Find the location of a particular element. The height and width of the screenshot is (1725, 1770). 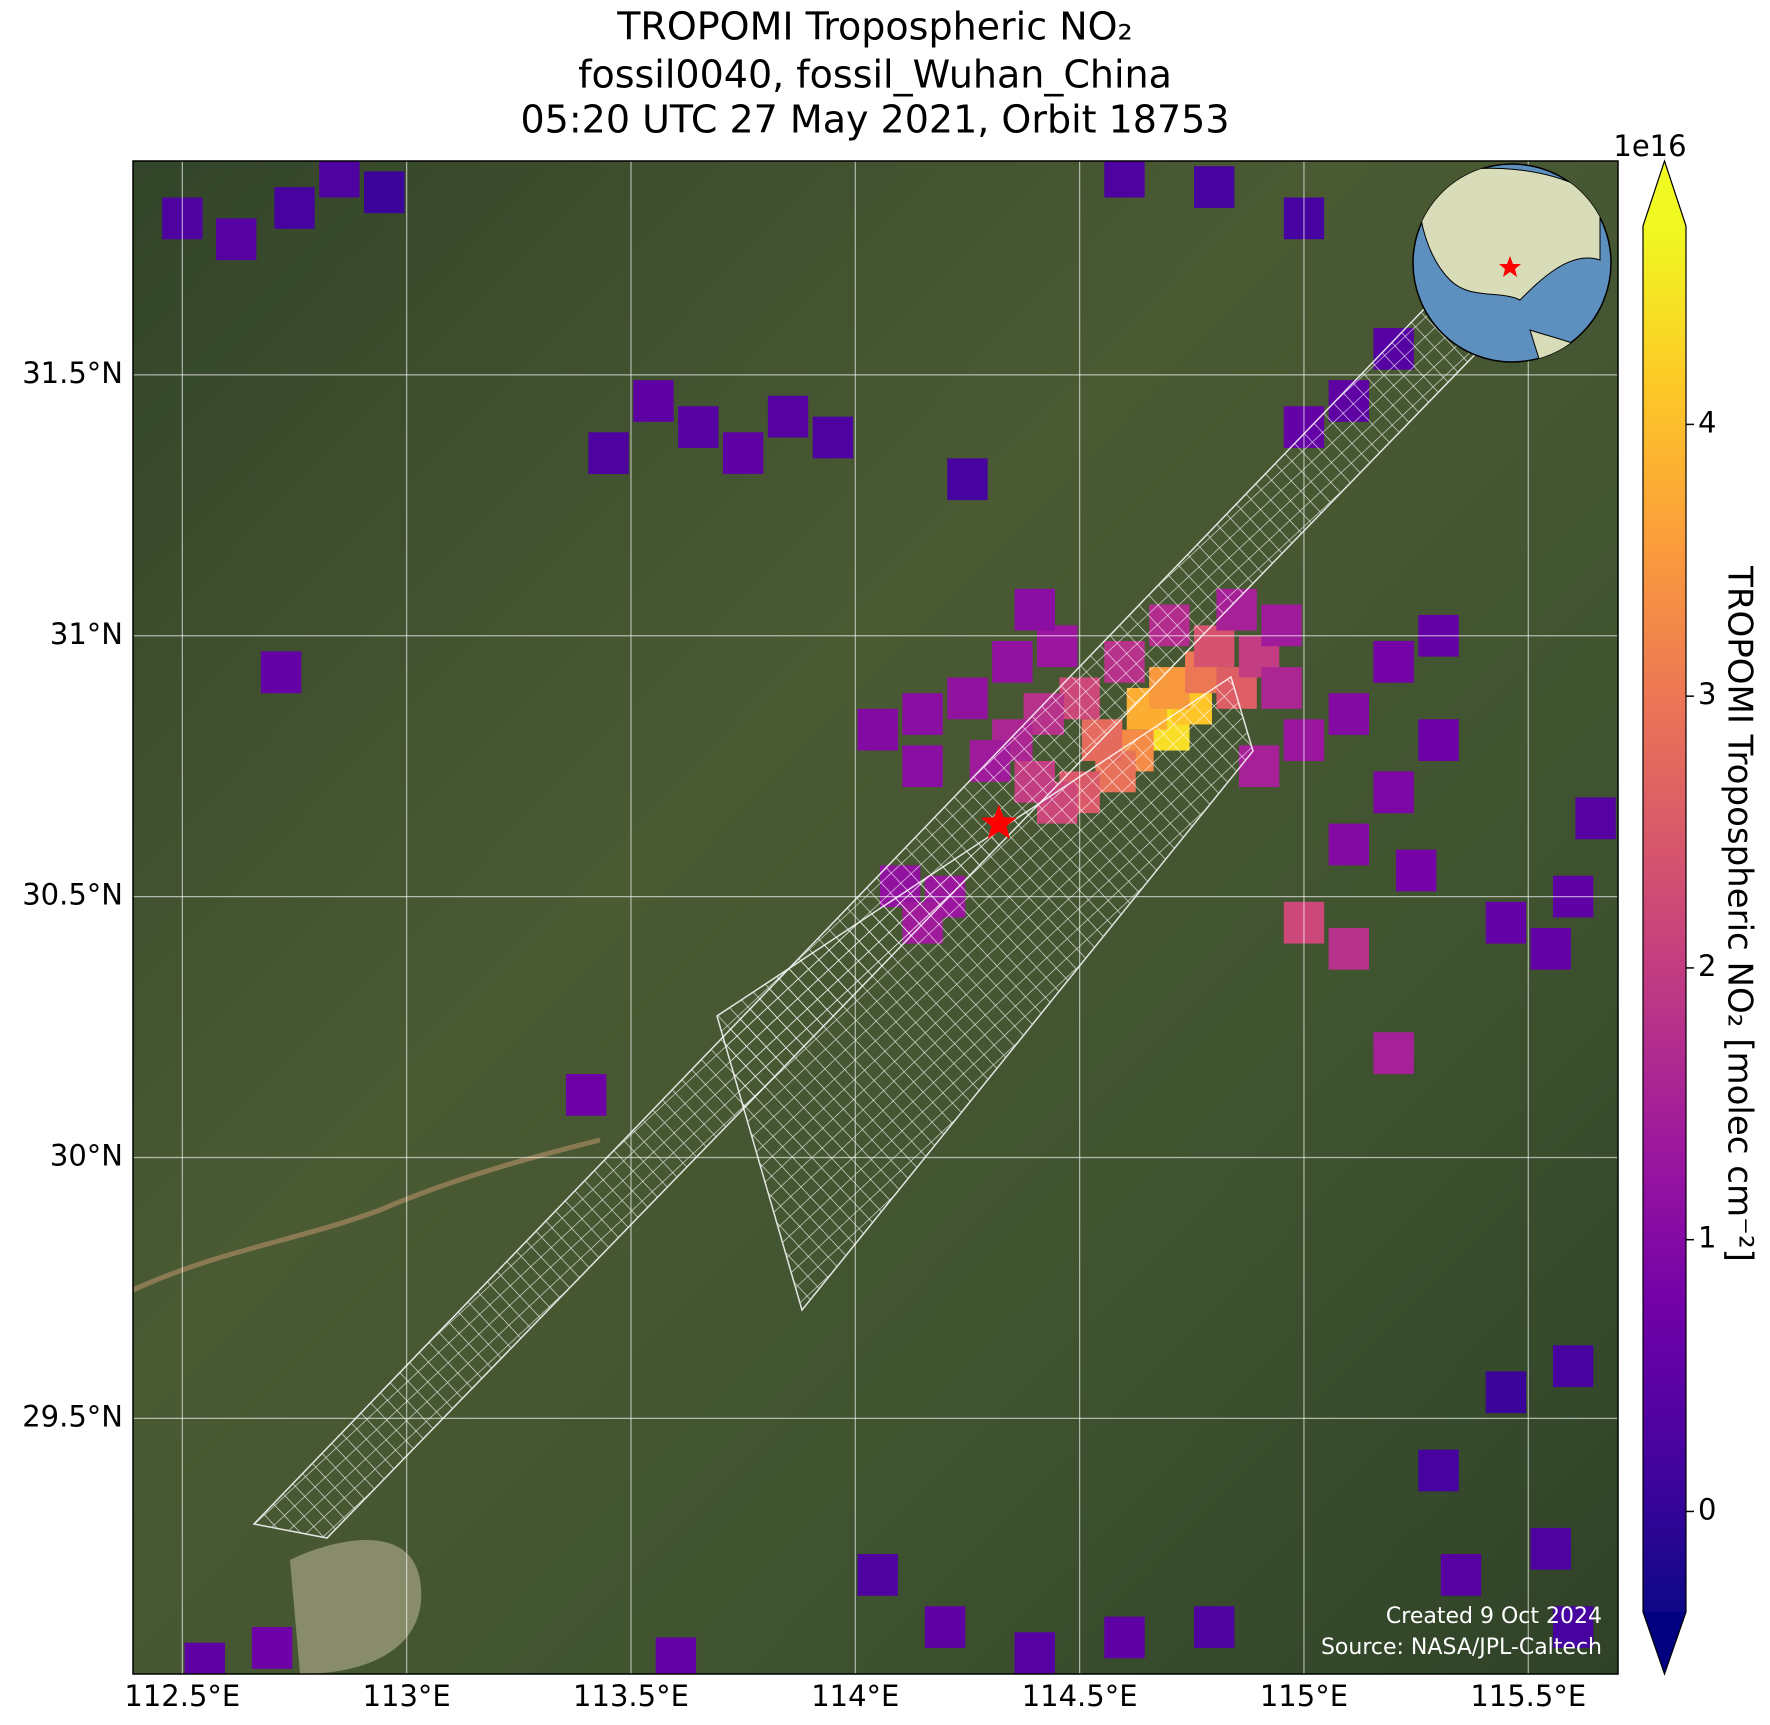

colorbar-body is located at coordinates (1664, 919).